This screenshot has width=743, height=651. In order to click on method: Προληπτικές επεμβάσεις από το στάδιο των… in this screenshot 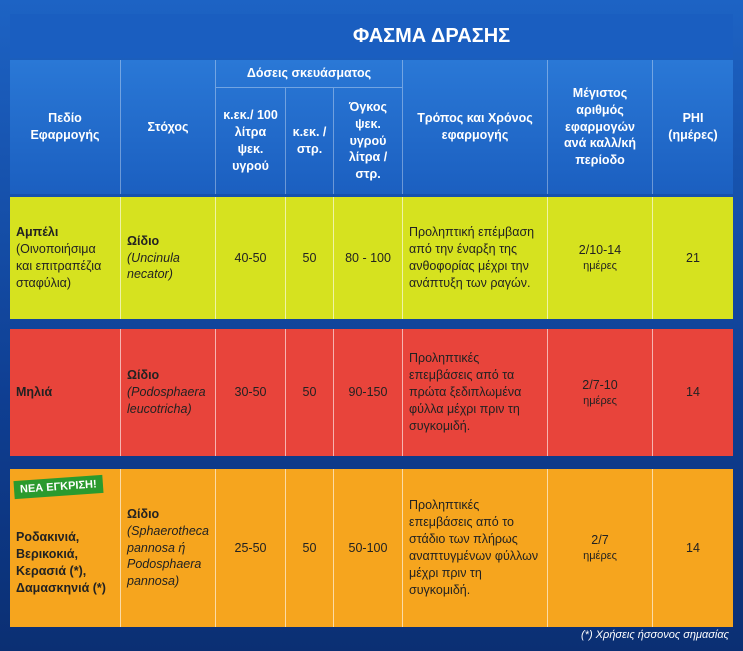, I will do `click(474, 547)`.